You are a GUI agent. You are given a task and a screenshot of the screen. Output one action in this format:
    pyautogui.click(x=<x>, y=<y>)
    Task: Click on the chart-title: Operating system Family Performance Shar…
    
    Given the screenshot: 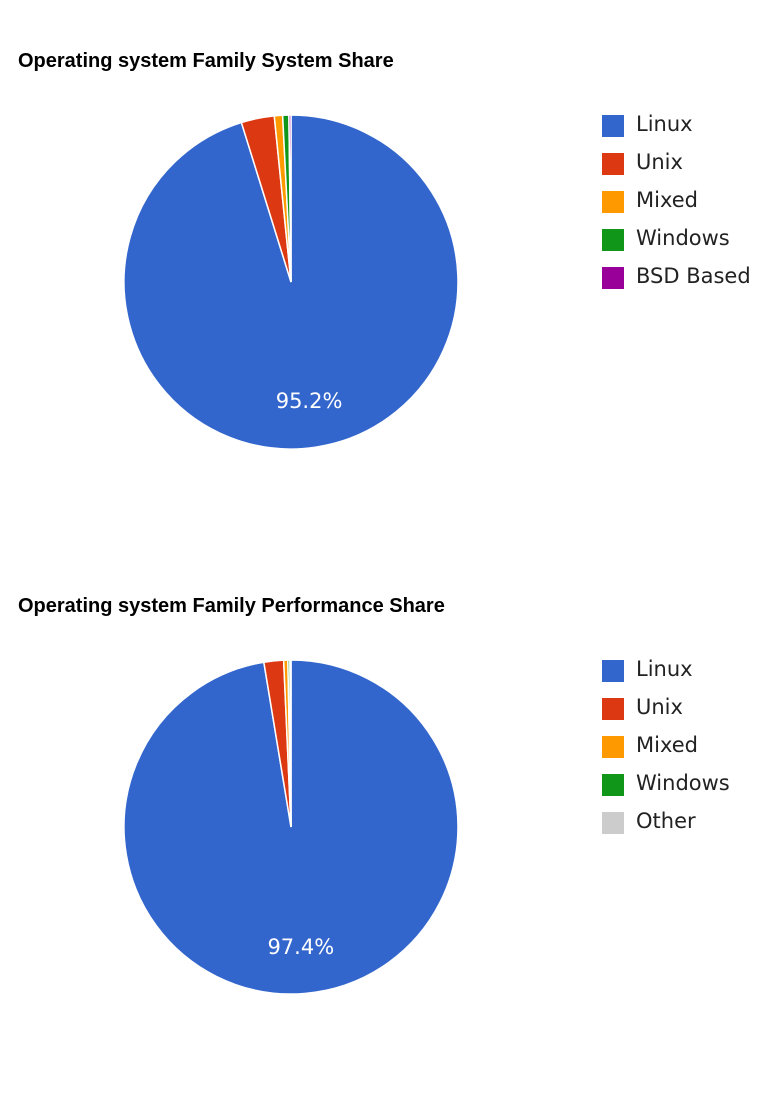 What is the action you would take?
    pyautogui.click(x=231, y=606)
    